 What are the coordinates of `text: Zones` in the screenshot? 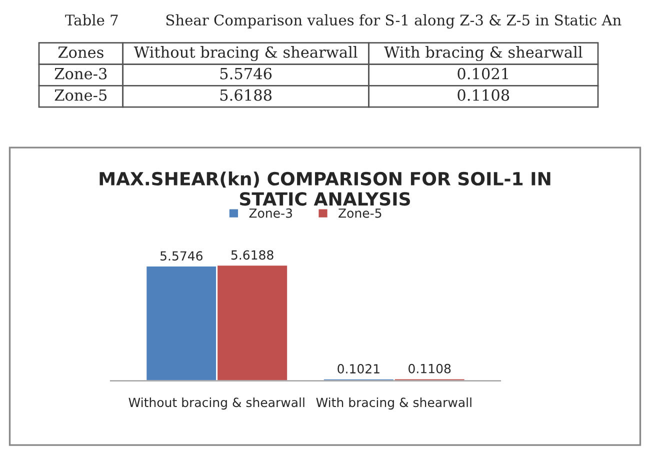 It's located at (81, 52).